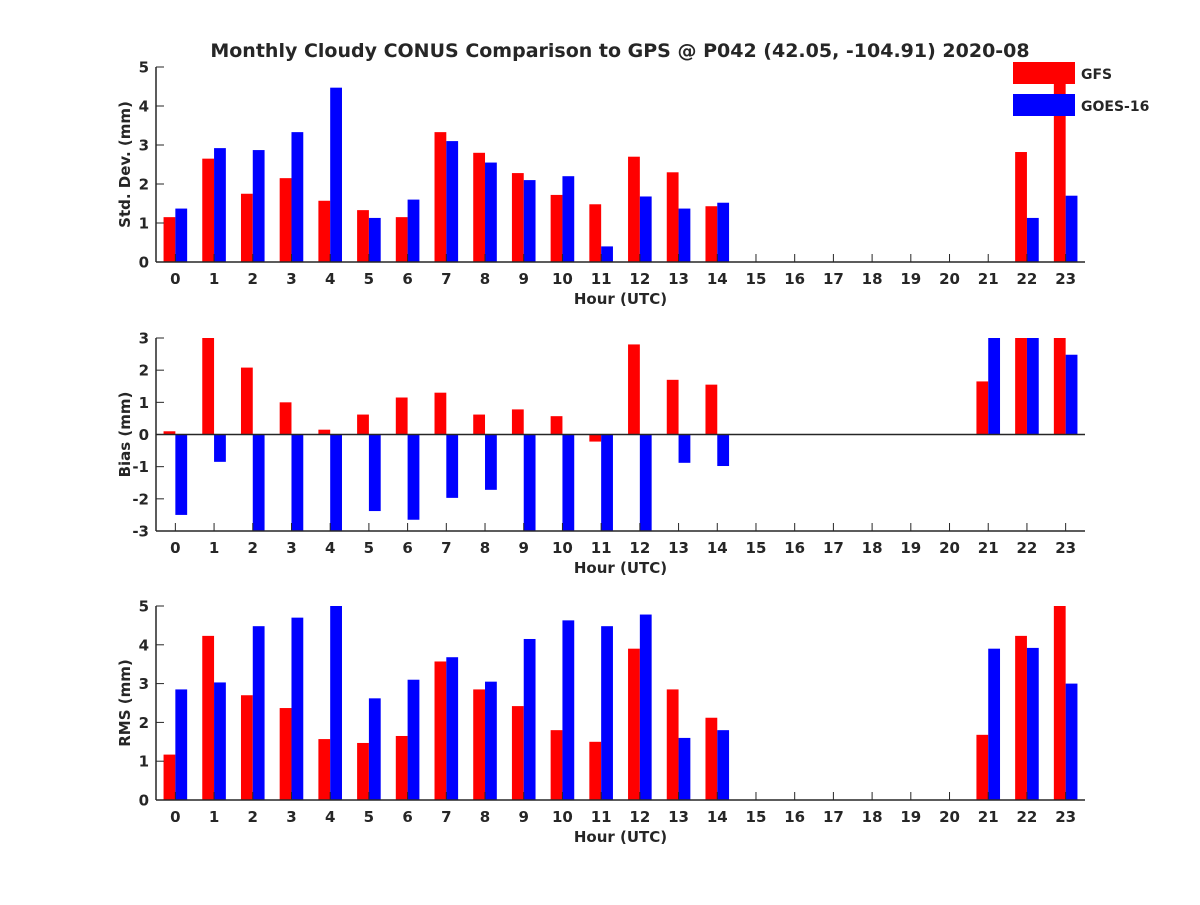 This screenshot has width=1200, height=905. What do you see at coordinates (1115, 107) in the screenshot?
I see `legend-label: GOES-16` at bounding box center [1115, 107].